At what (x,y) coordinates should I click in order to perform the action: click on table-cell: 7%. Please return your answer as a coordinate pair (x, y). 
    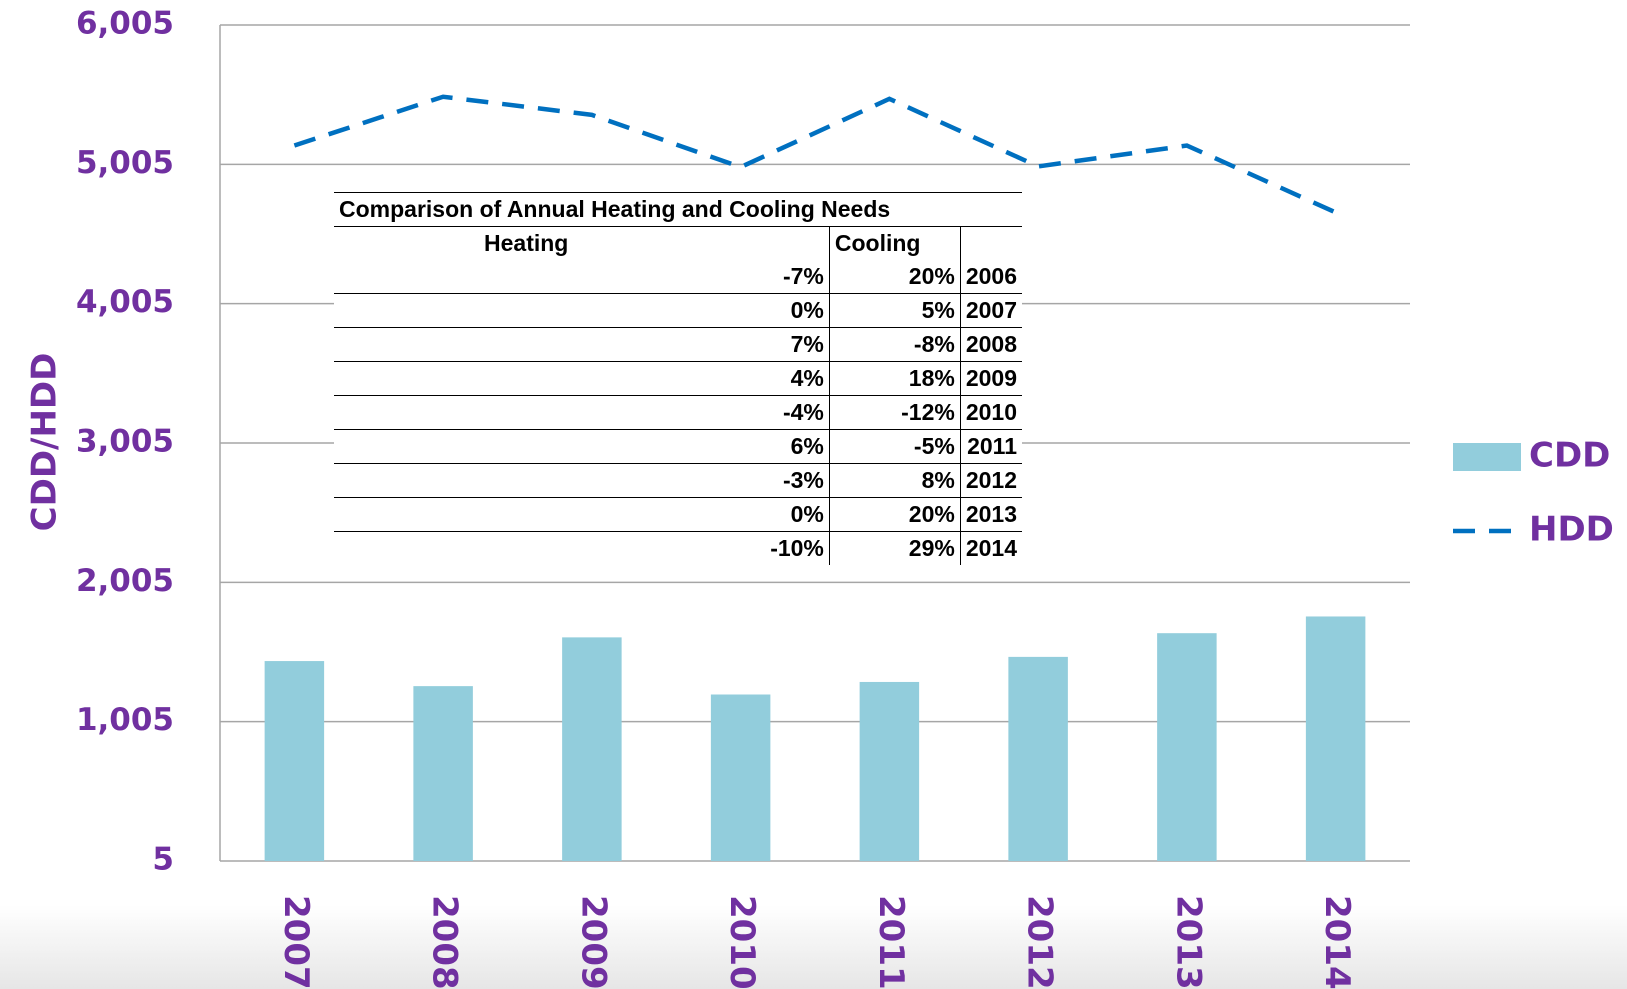
    Looking at the image, I should click on (582, 344).